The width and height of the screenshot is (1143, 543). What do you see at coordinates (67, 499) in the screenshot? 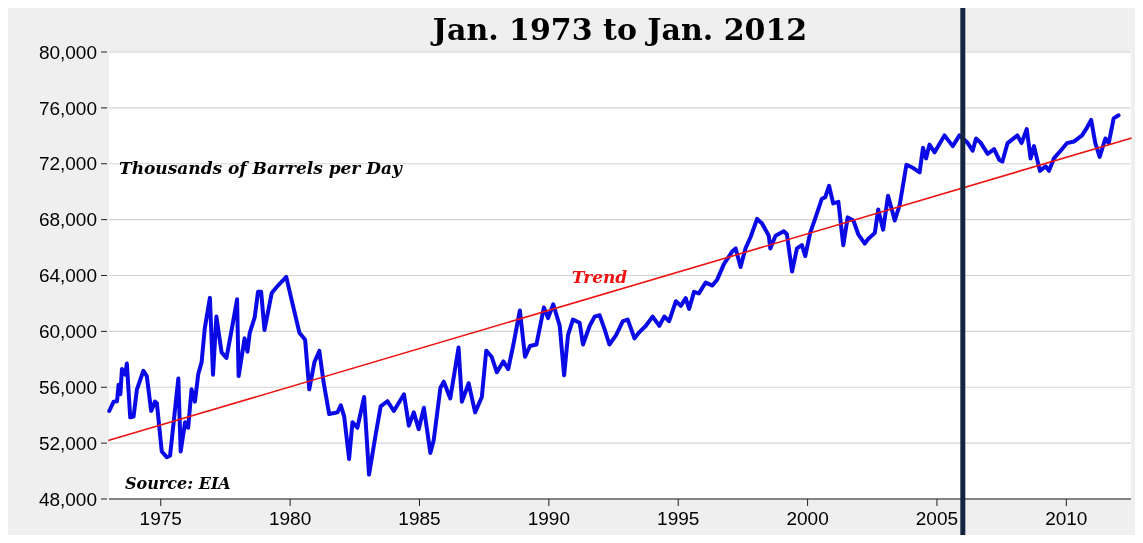
I see `y-tick-label: 48,000` at bounding box center [67, 499].